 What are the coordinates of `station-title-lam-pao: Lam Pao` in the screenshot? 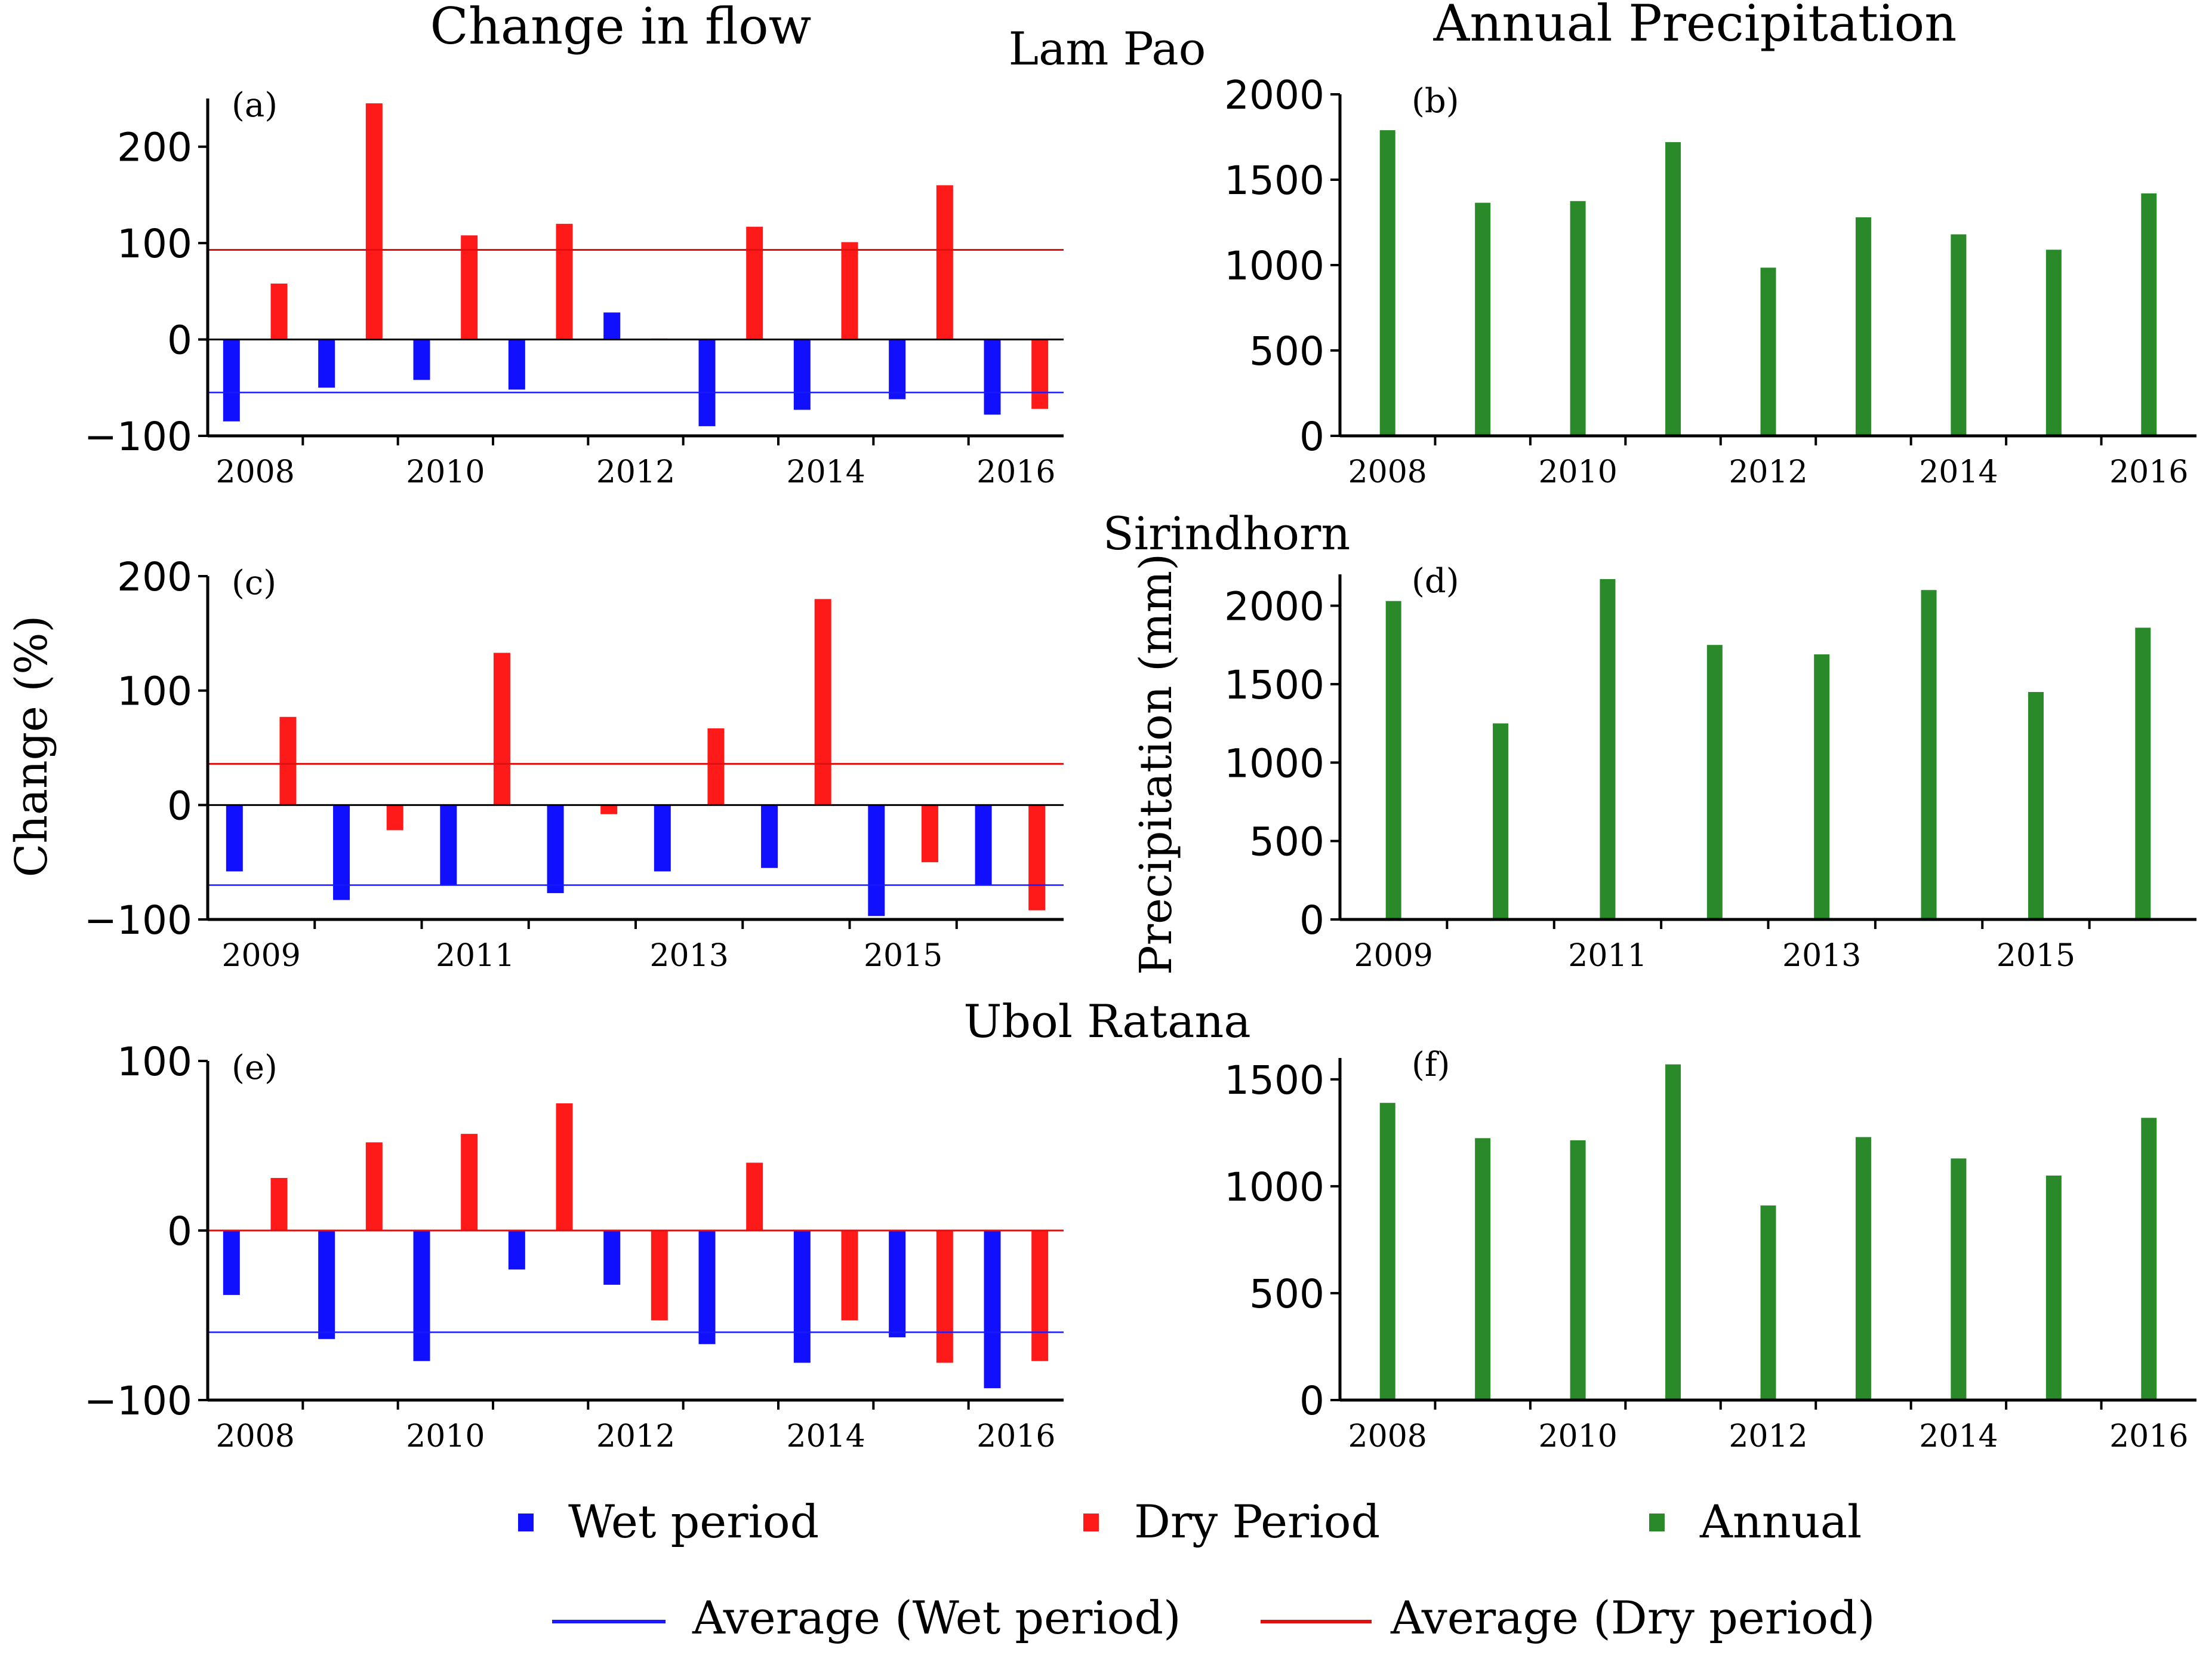 It's located at (1107, 49).